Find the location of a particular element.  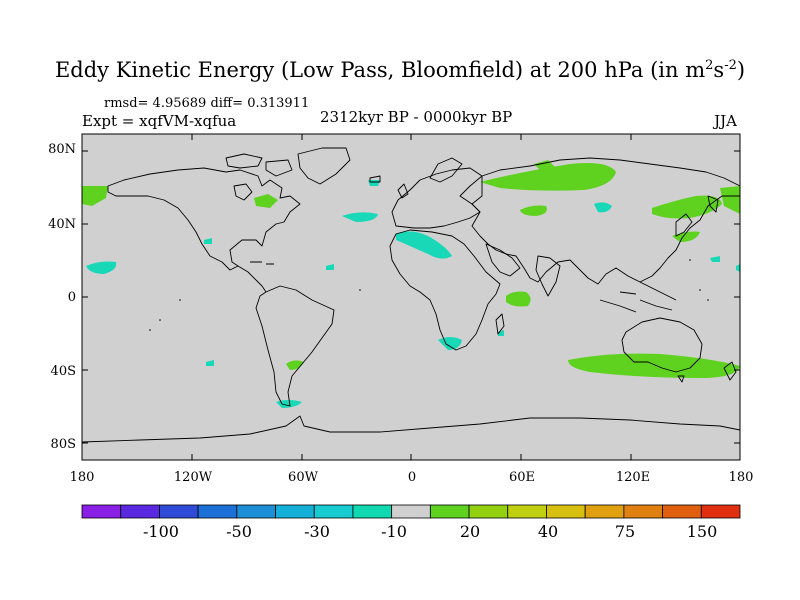

coastline-tasmania is located at coordinates (681, 379).